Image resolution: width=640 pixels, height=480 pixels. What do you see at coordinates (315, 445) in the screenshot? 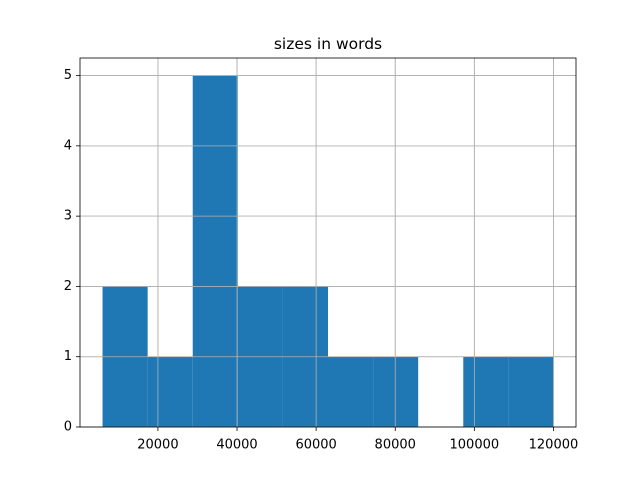
I see `x-tick-label: 60000` at bounding box center [315, 445].